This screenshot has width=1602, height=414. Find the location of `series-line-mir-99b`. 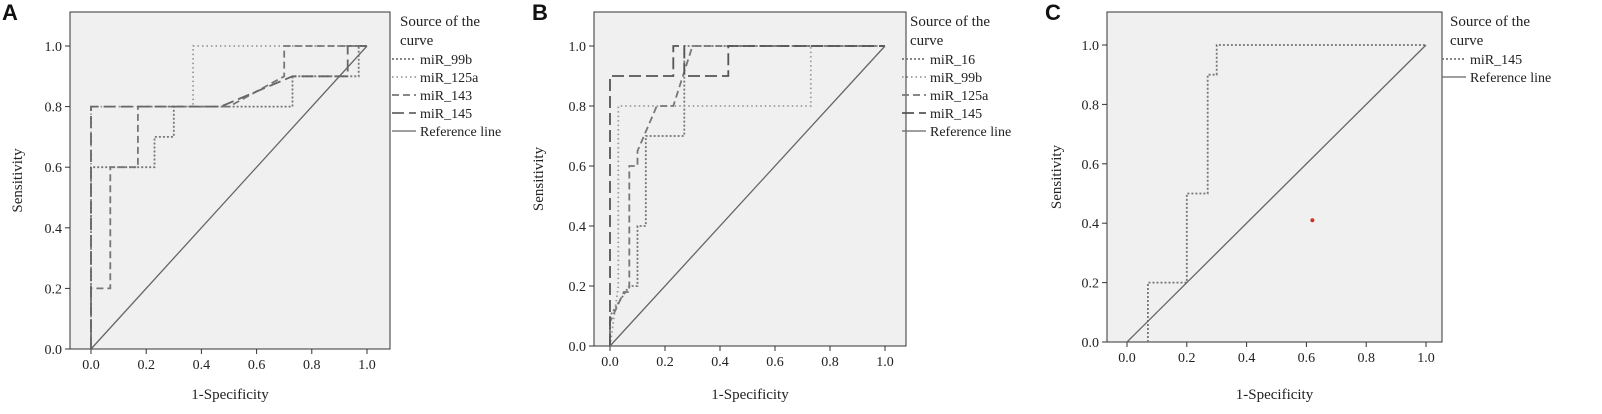

series-line-mir-99b is located at coordinates (747, 196).